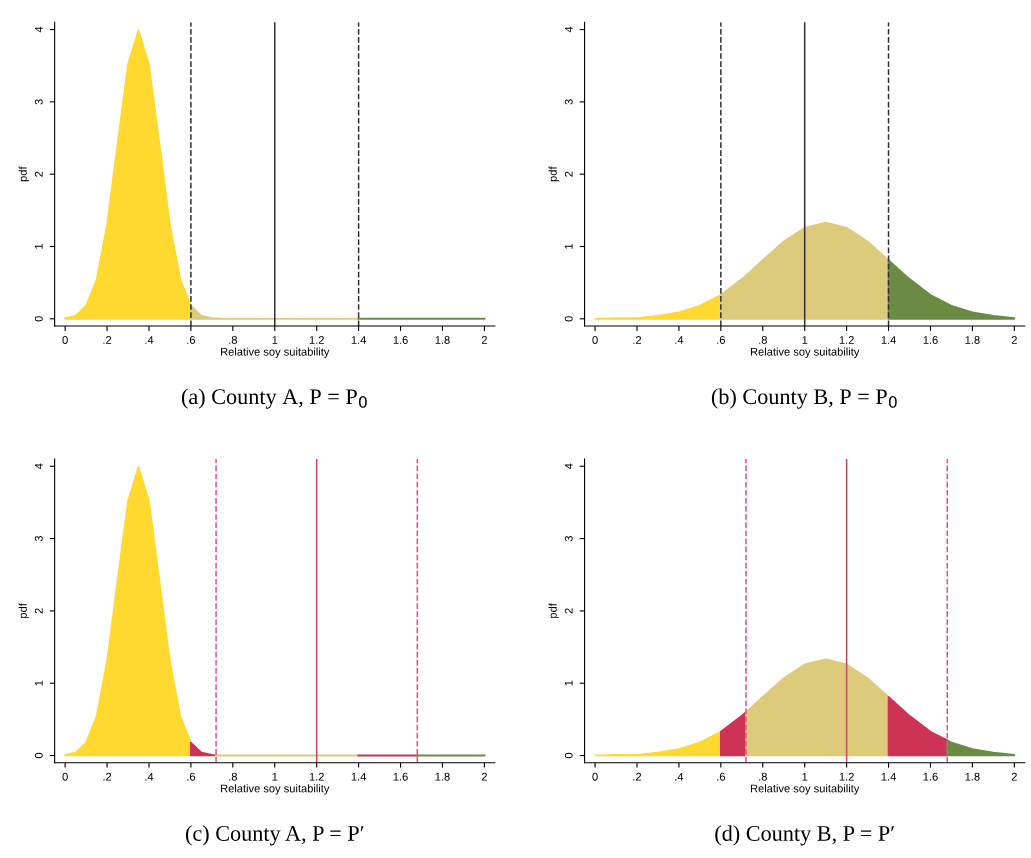  I want to click on text: (d) County B, P = P′, so click(804, 835).